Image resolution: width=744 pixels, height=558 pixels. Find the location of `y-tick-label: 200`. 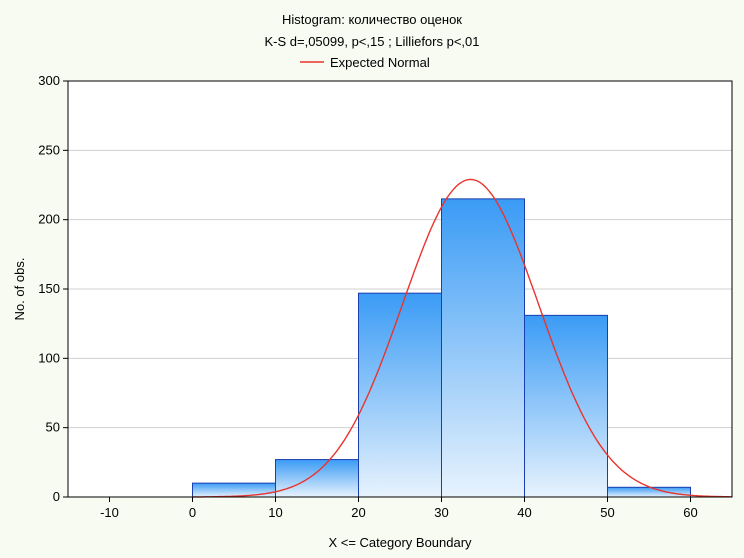

y-tick-label: 200 is located at coordinates (49, 219).